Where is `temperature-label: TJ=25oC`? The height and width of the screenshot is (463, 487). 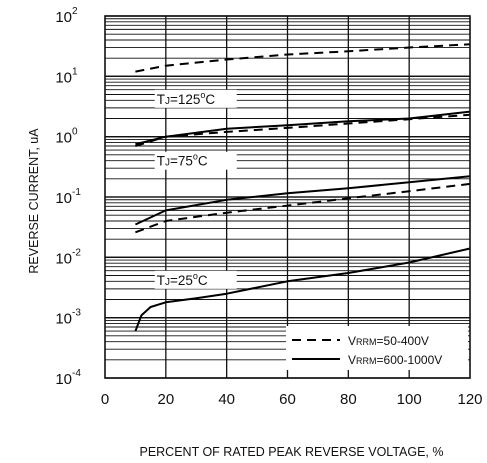 temperature-label: TJ=25oC is located at coordinates (182, 279).